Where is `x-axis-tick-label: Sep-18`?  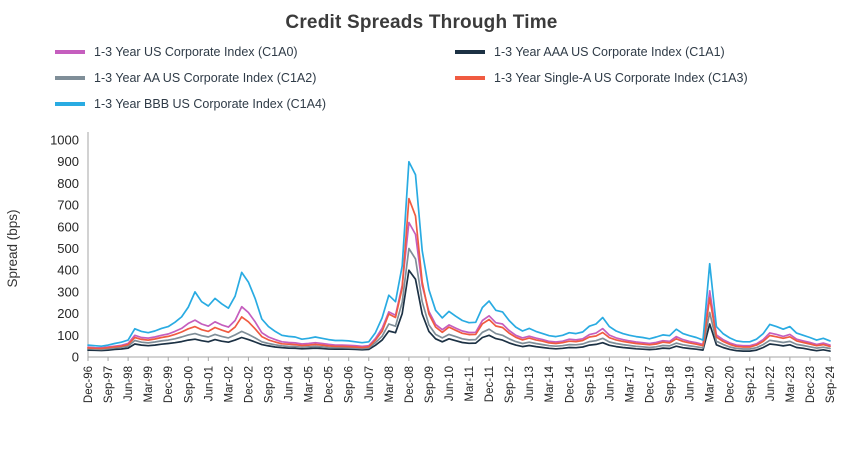 x-axis-tick-label: Sep-18 is located at coordinates (671, 384).